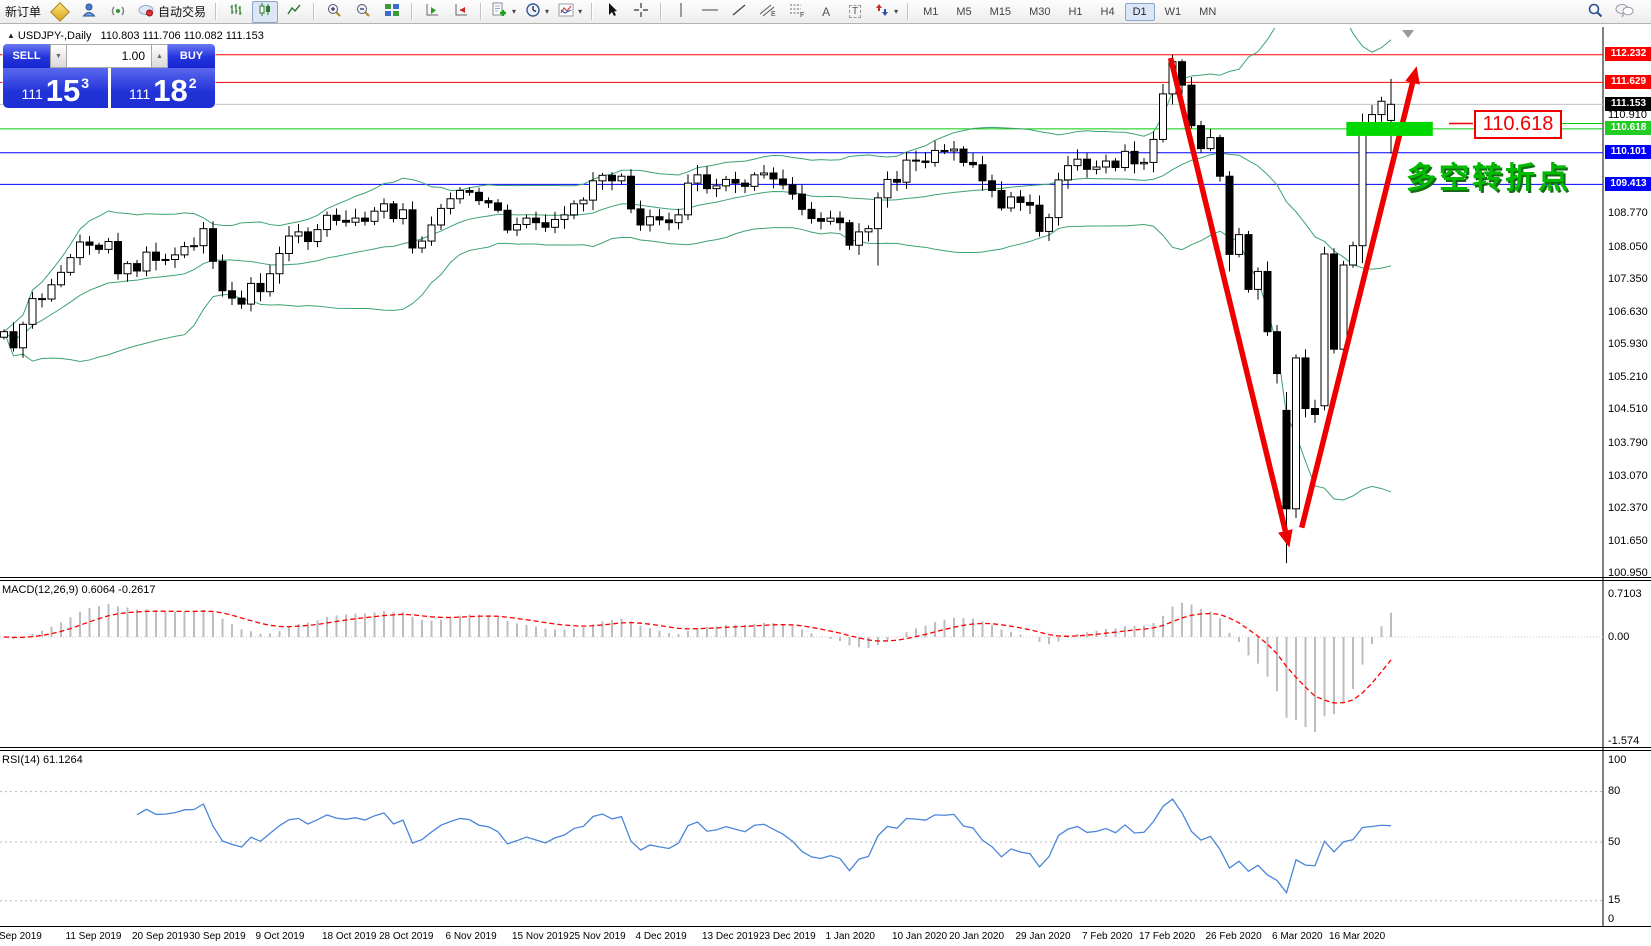  Describe the element at coordinates (1297, 936) in the screenshot. I see `date-axis-label: 6 Mar 2020` at that location.